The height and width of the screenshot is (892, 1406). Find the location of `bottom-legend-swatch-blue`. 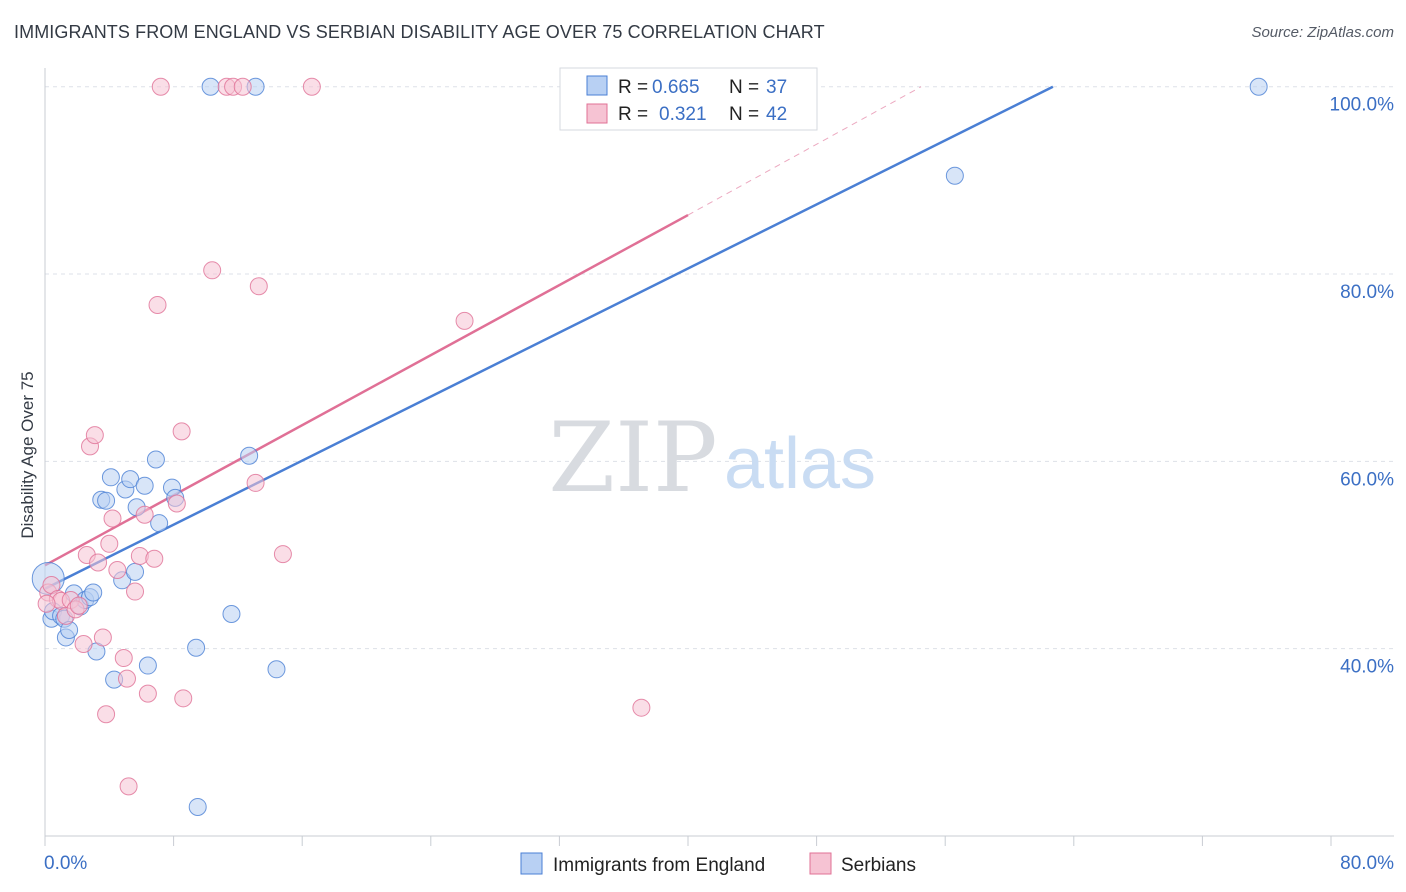

bottom-legend-swatch-blue is located at coordinates (531, 863).